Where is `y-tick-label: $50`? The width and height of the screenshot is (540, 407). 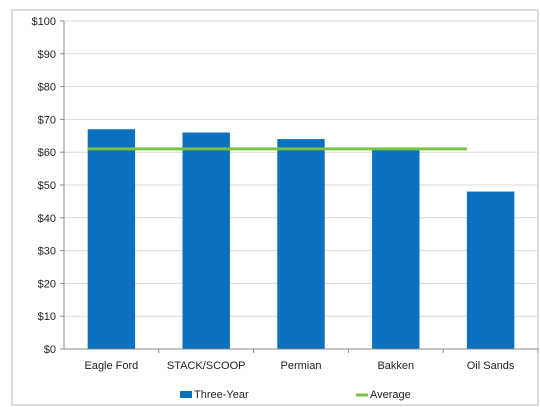
y-tick-label: $50 is located at coordinates (47, 186).